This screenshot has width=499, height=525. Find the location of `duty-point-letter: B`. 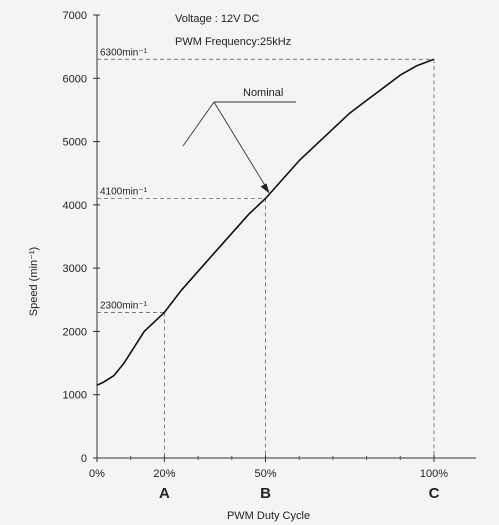

duty-point-letter: B is located at coordinates (265, 493).